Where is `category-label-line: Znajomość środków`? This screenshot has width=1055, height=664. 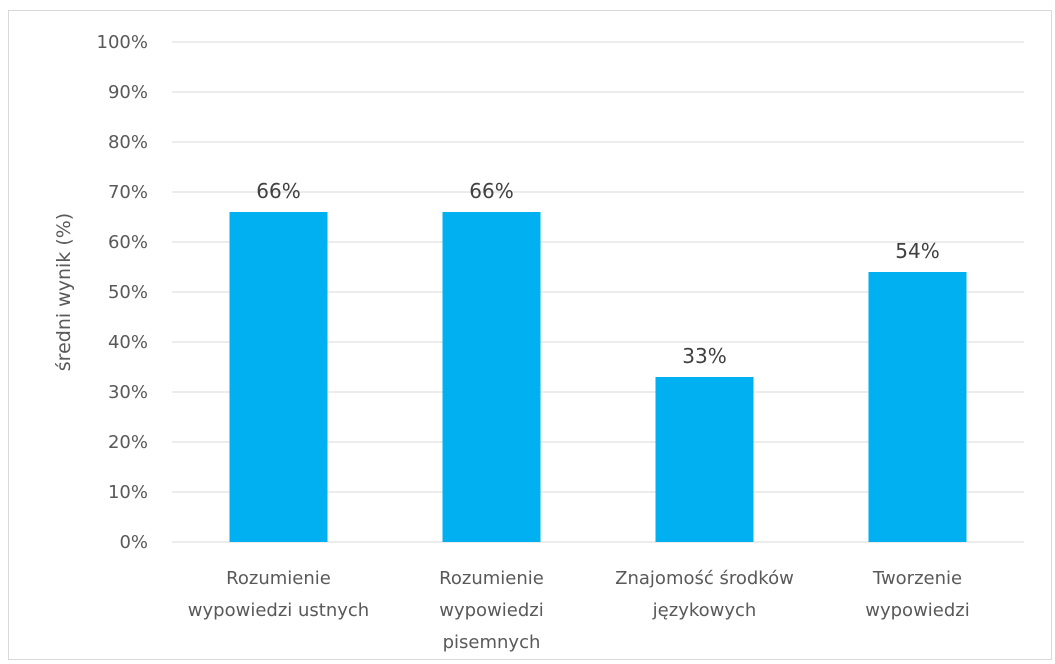
category-label-line: Znajomość środków is located at coordinates (704, 578).